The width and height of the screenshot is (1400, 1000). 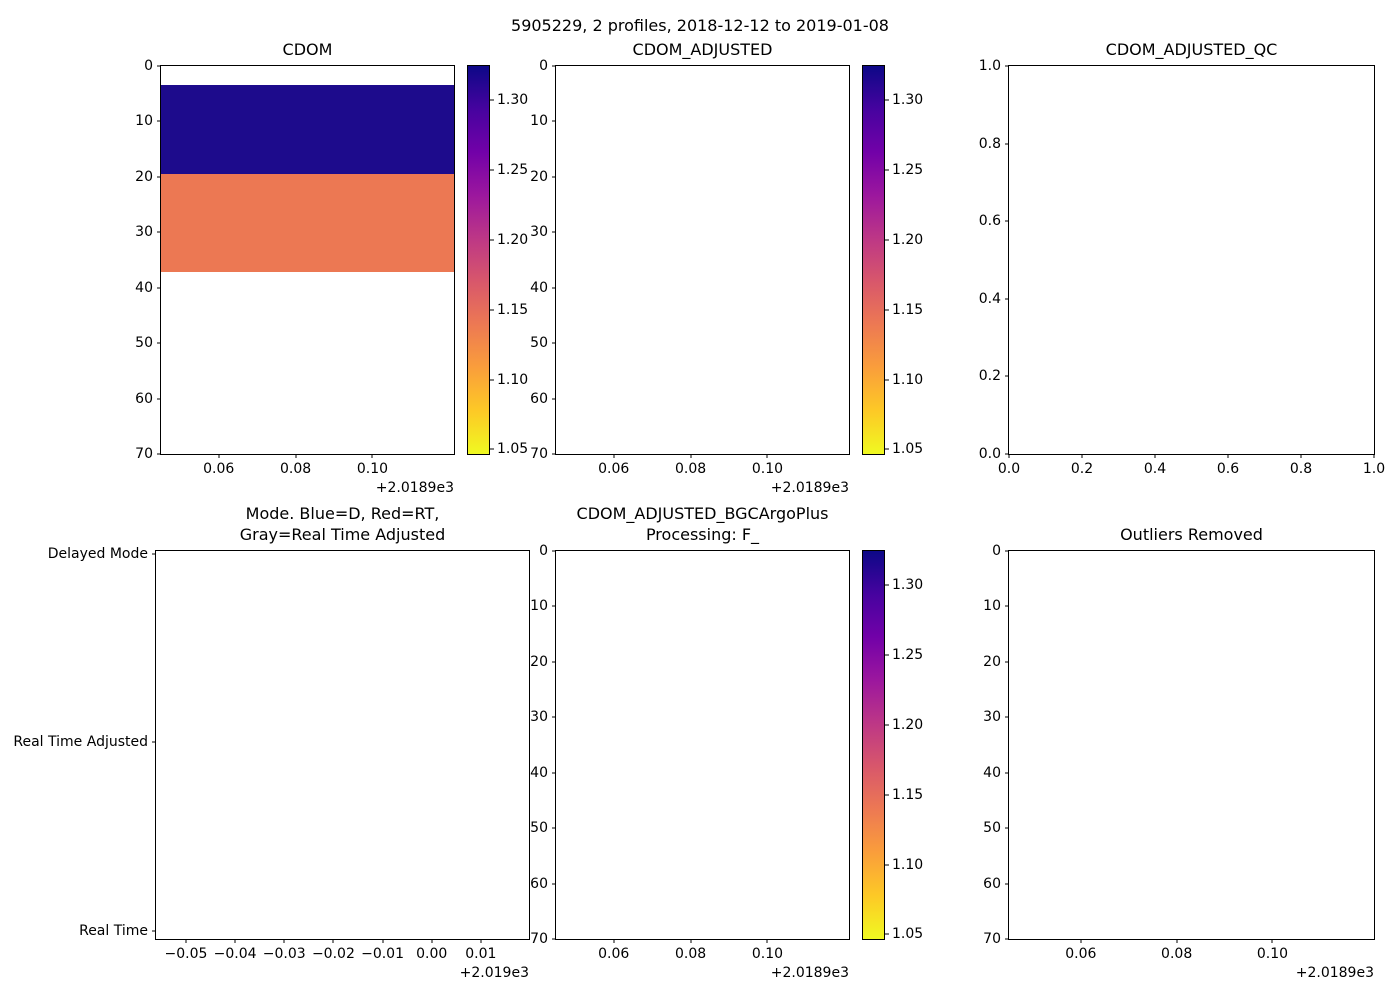 I want to click on colorbar-tick-label: 1.05, so click(x=513, y=449).